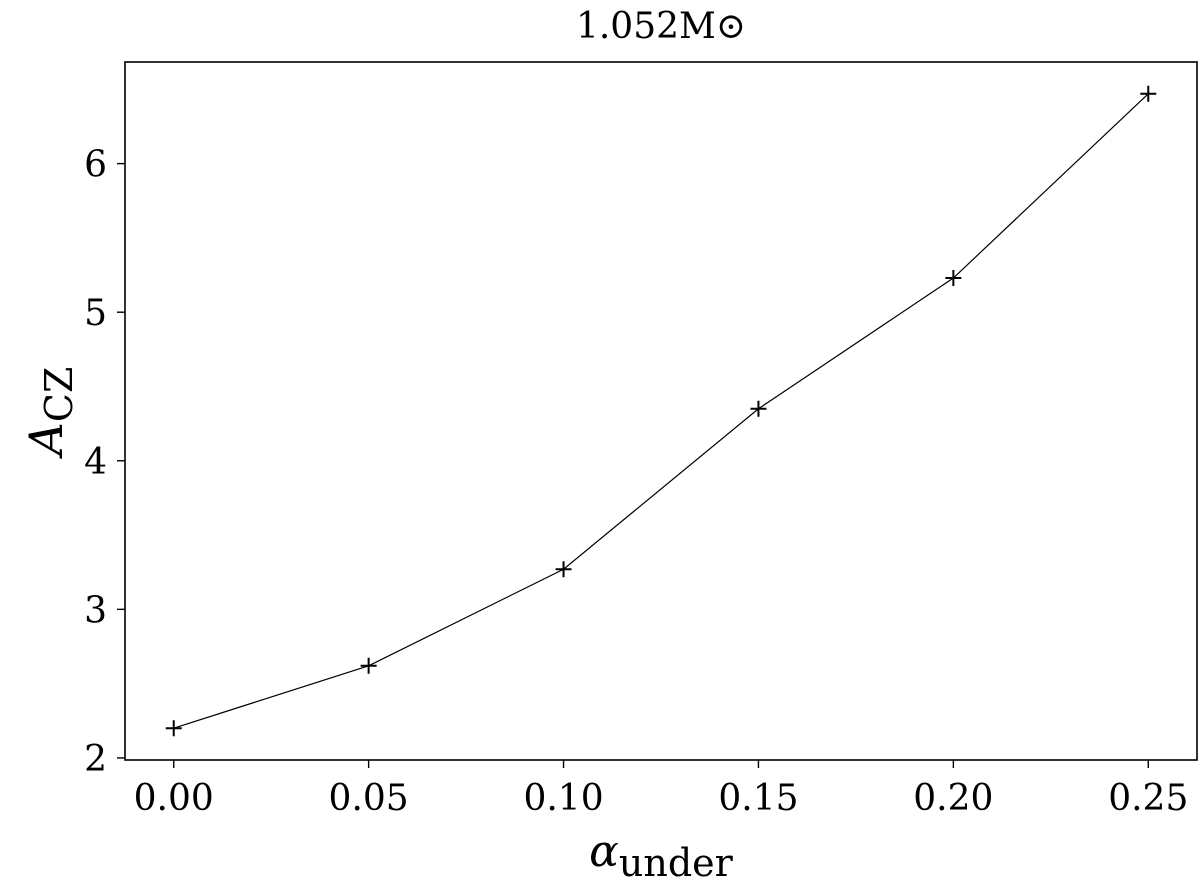 The height and width of the screenshot is (877, 1200). Describe the element at coordinates (661, 26) in the screenshot. I see `chart-title: 1.052M⊙` at that location.